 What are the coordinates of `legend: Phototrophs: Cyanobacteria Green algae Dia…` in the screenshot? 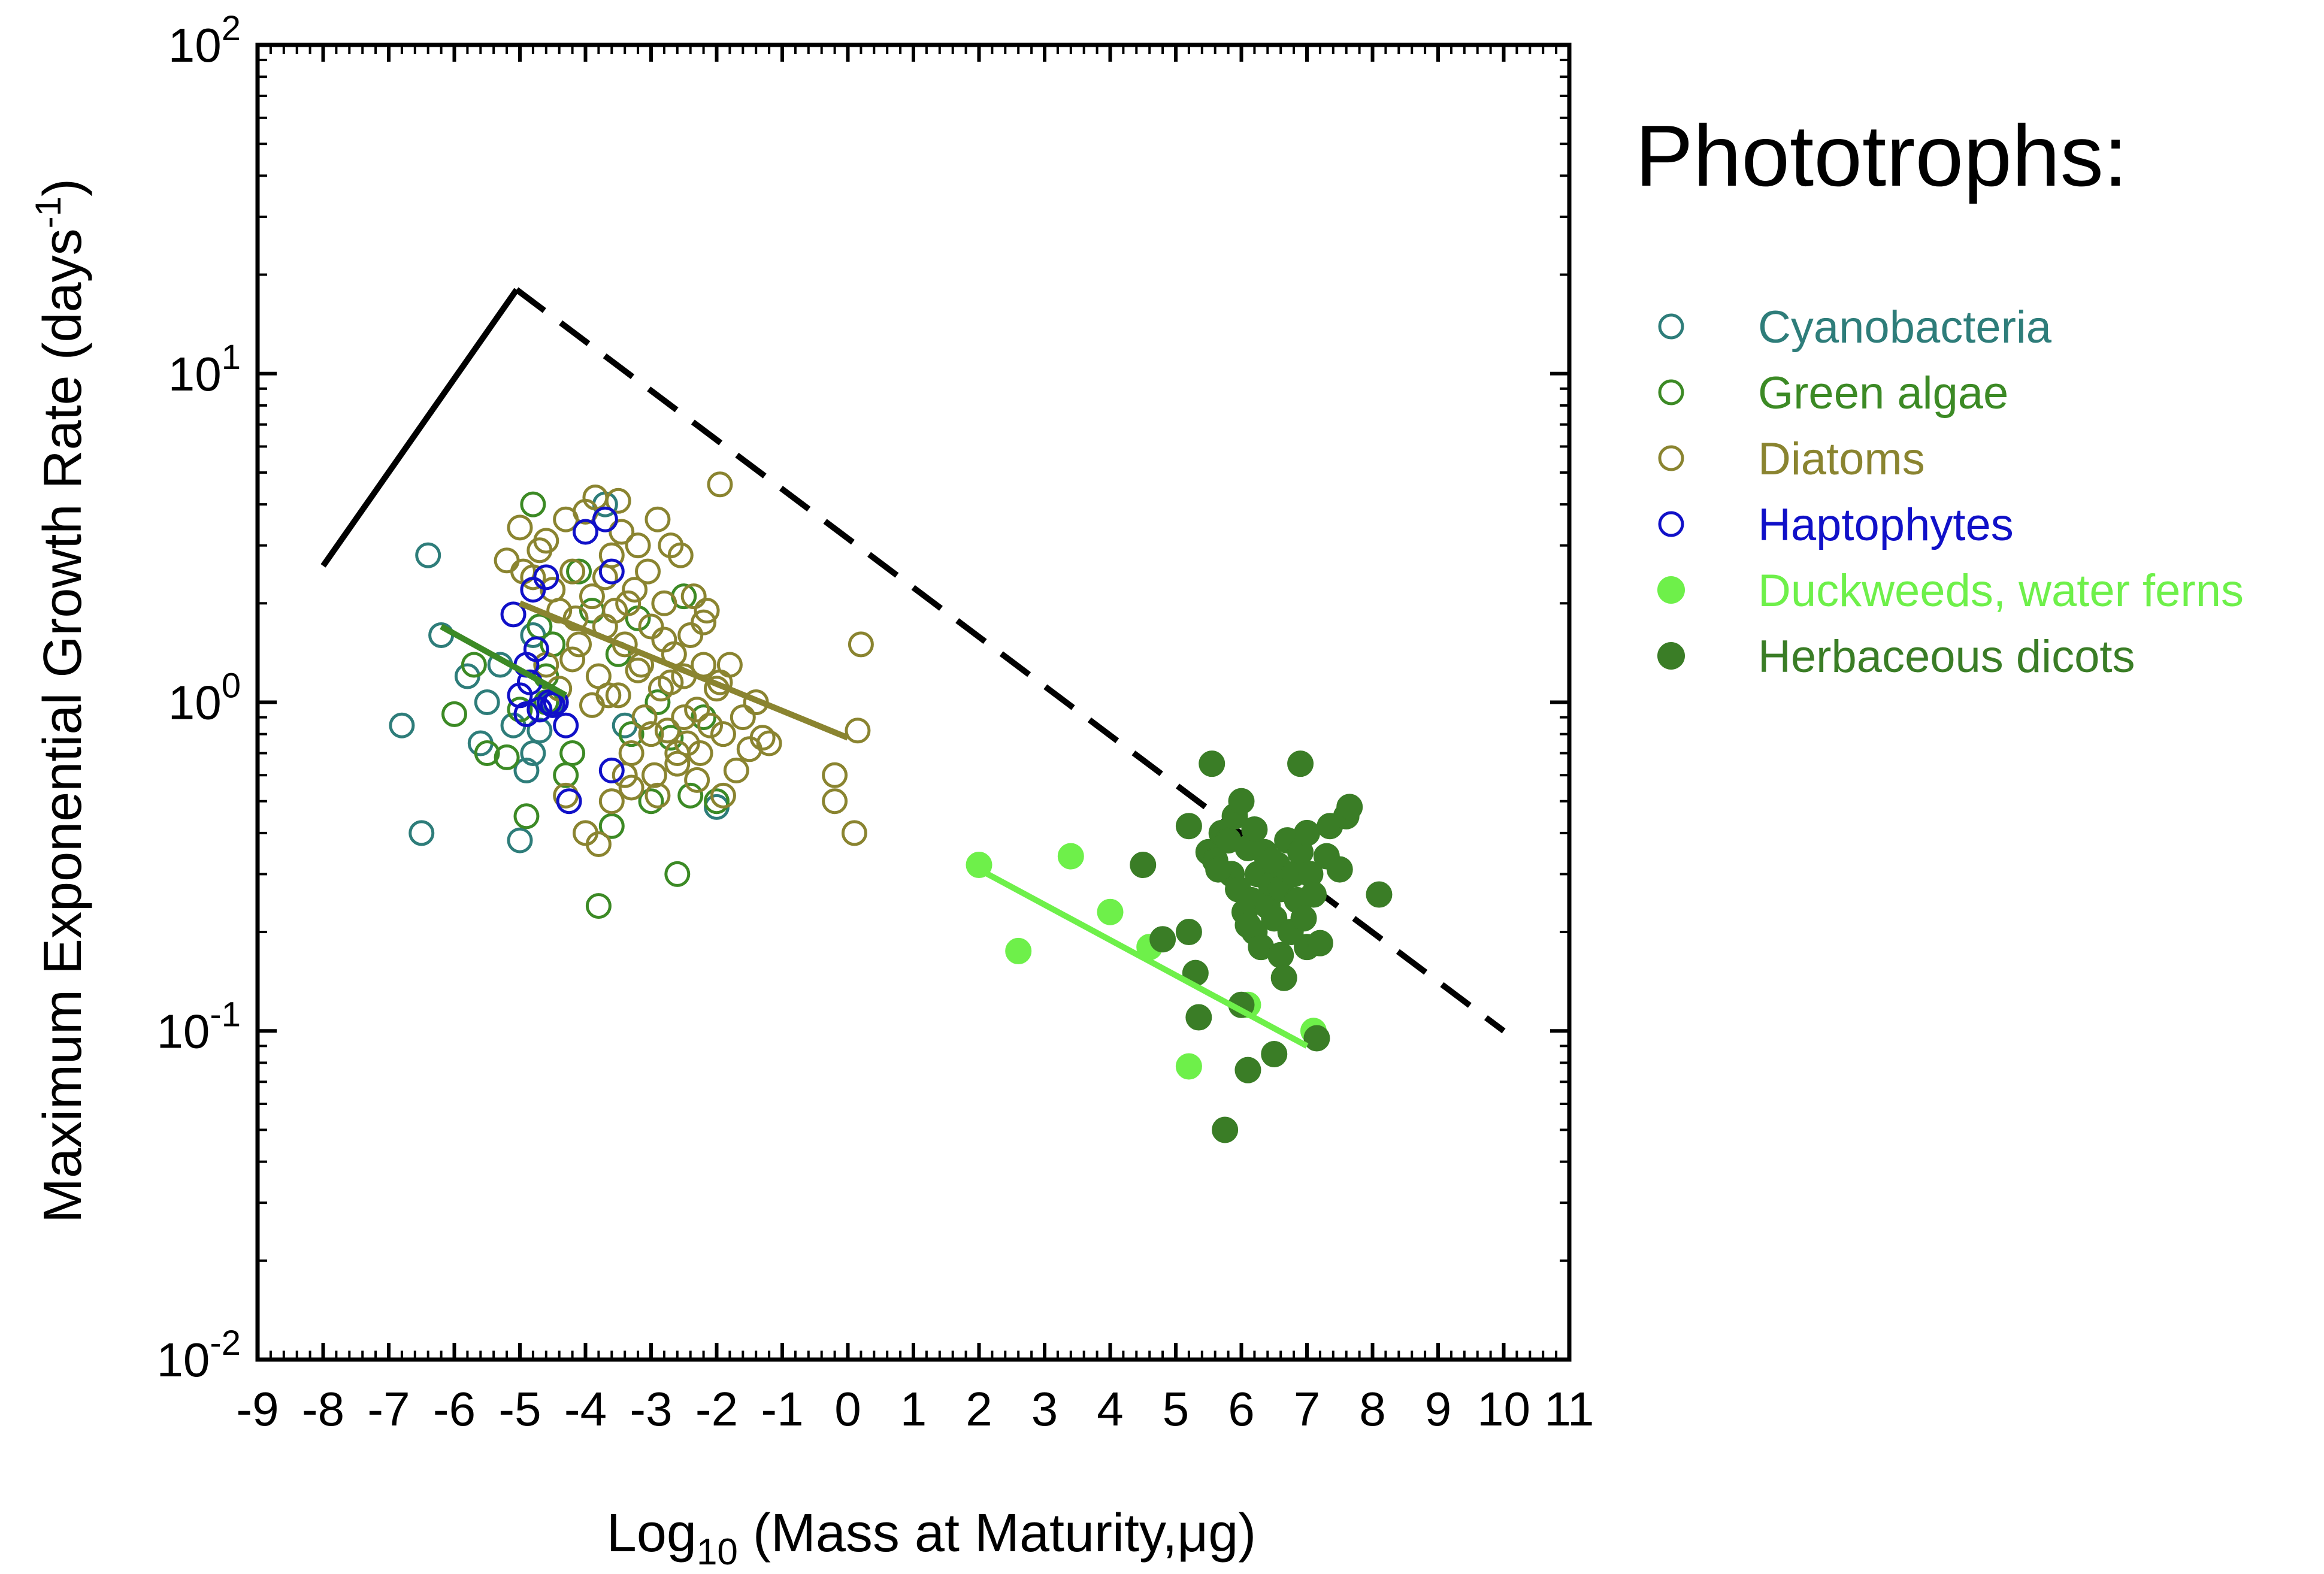 It's located at (1939, 394).